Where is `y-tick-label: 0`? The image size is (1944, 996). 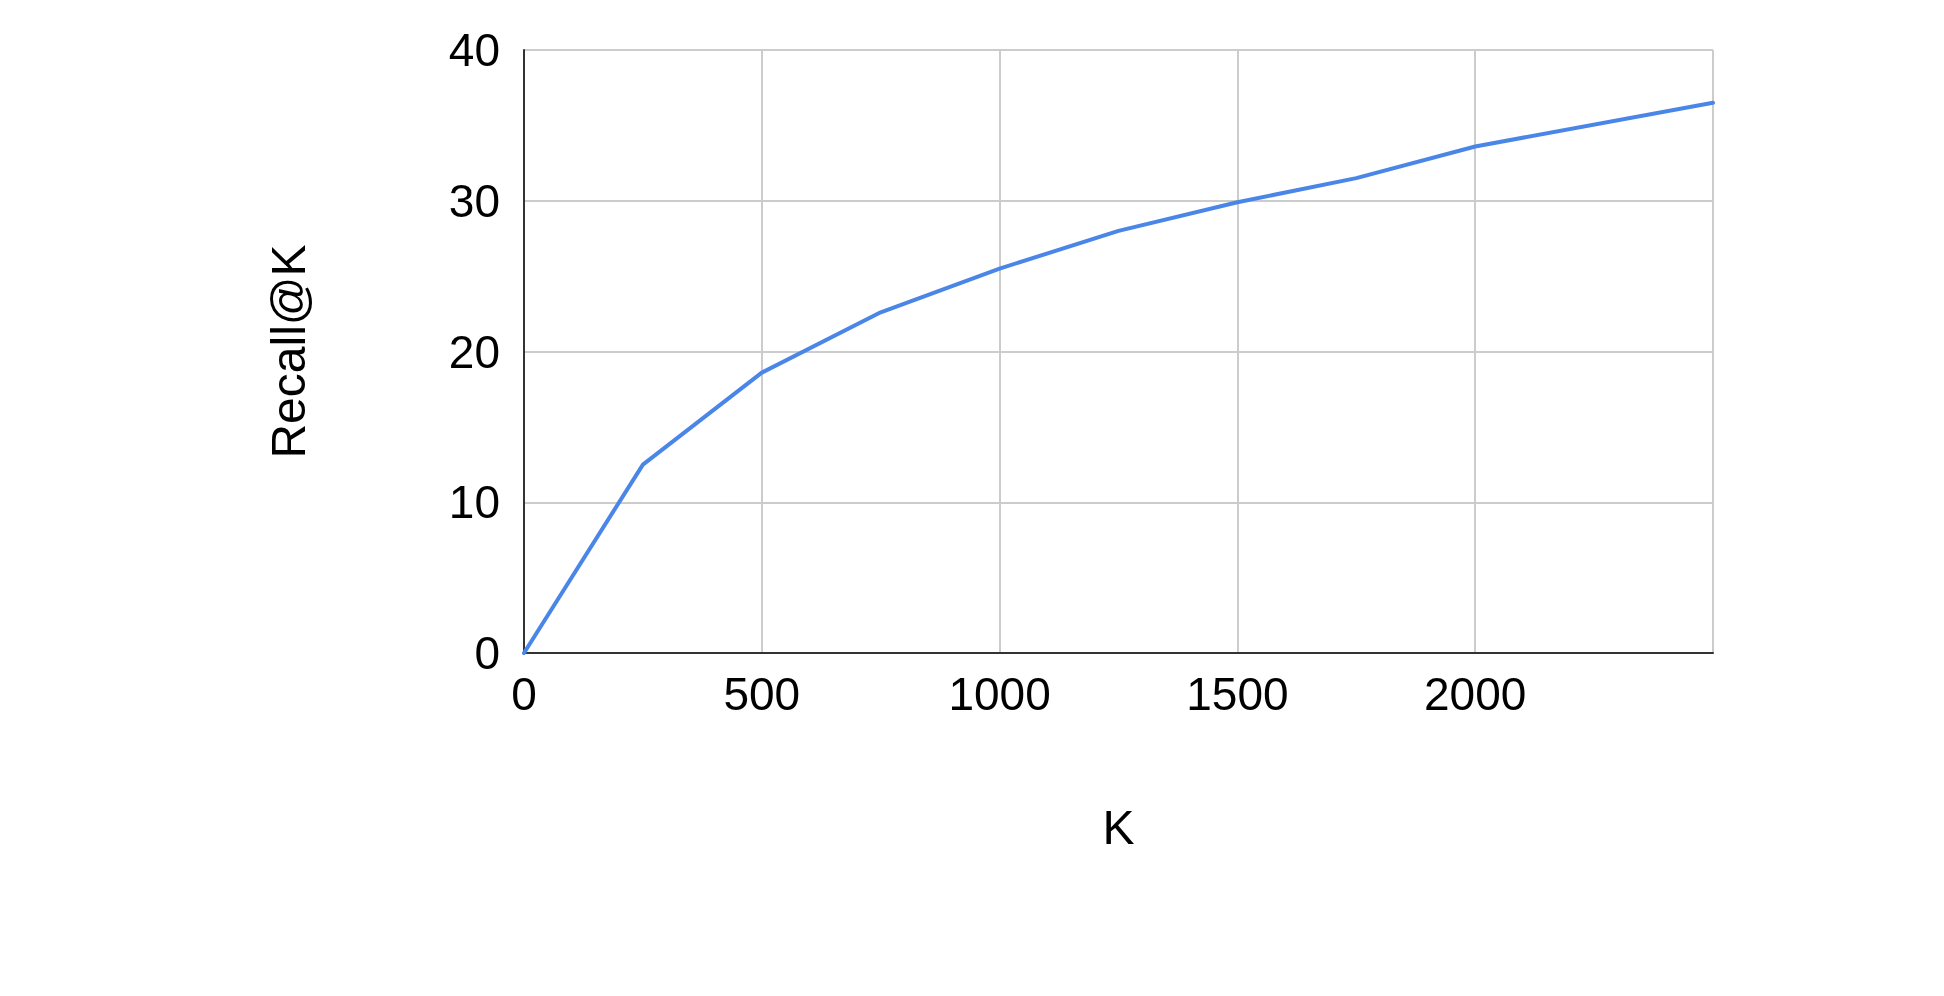 y-tick-label: 0 is located at coordinates (487, 653).